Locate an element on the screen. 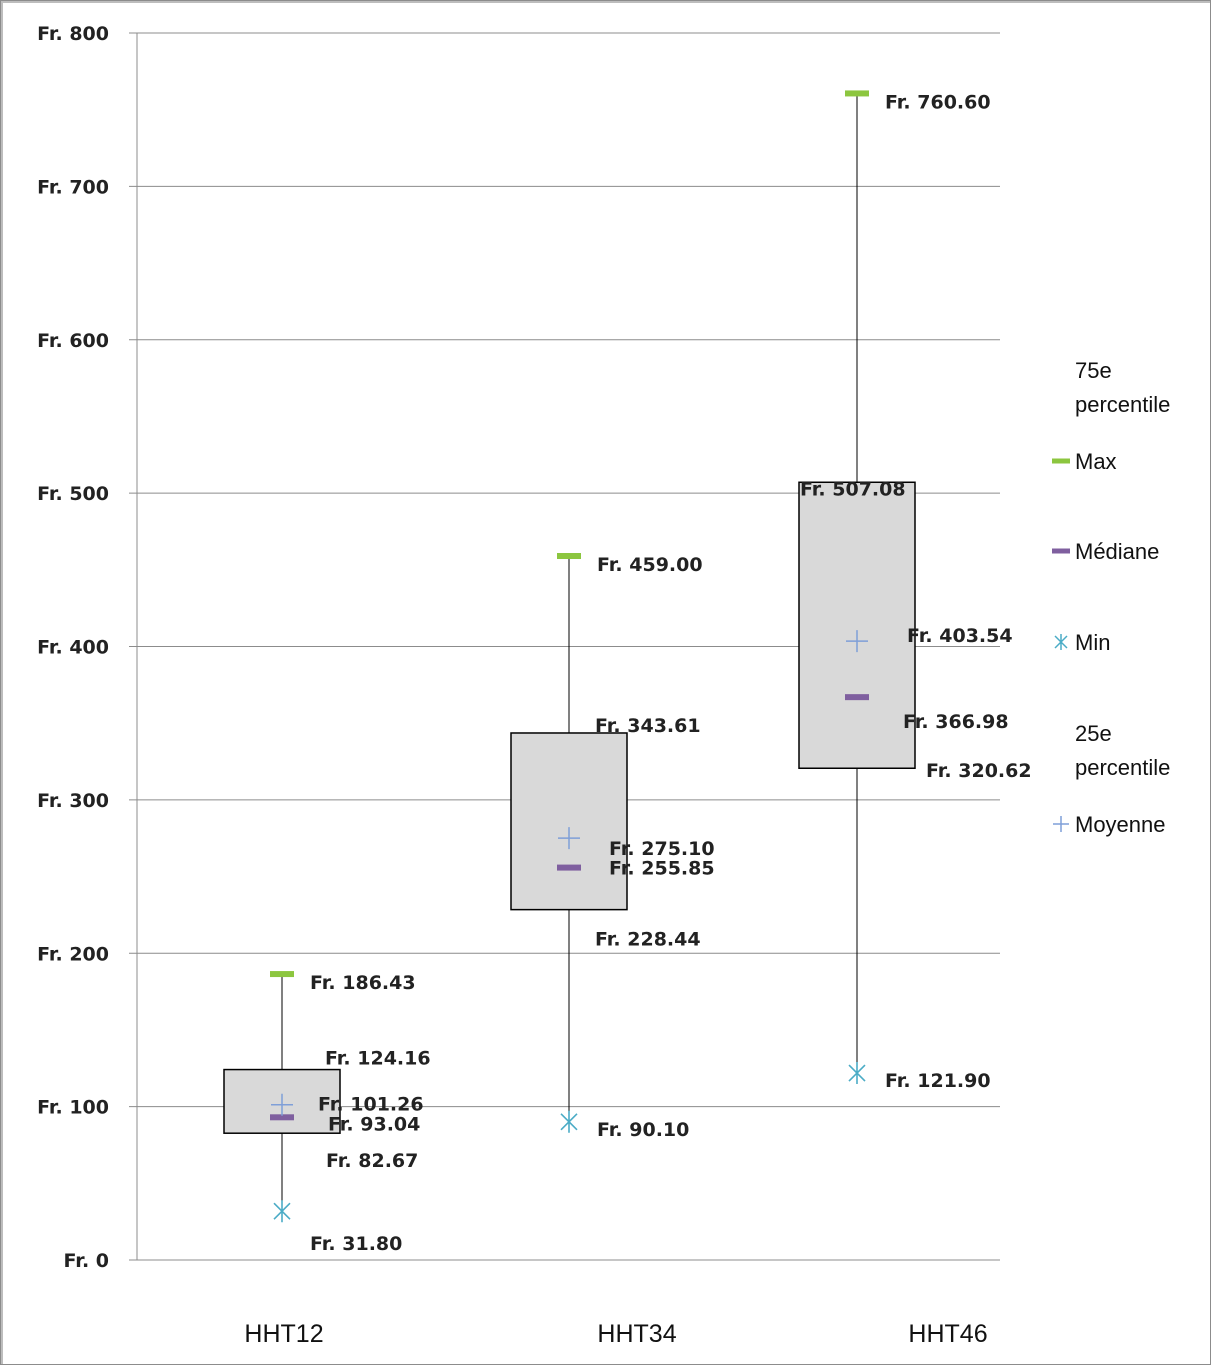 The image size is (1213, 1367). y-tick-label: Fr. 800 is located at coordinates (73, 34).